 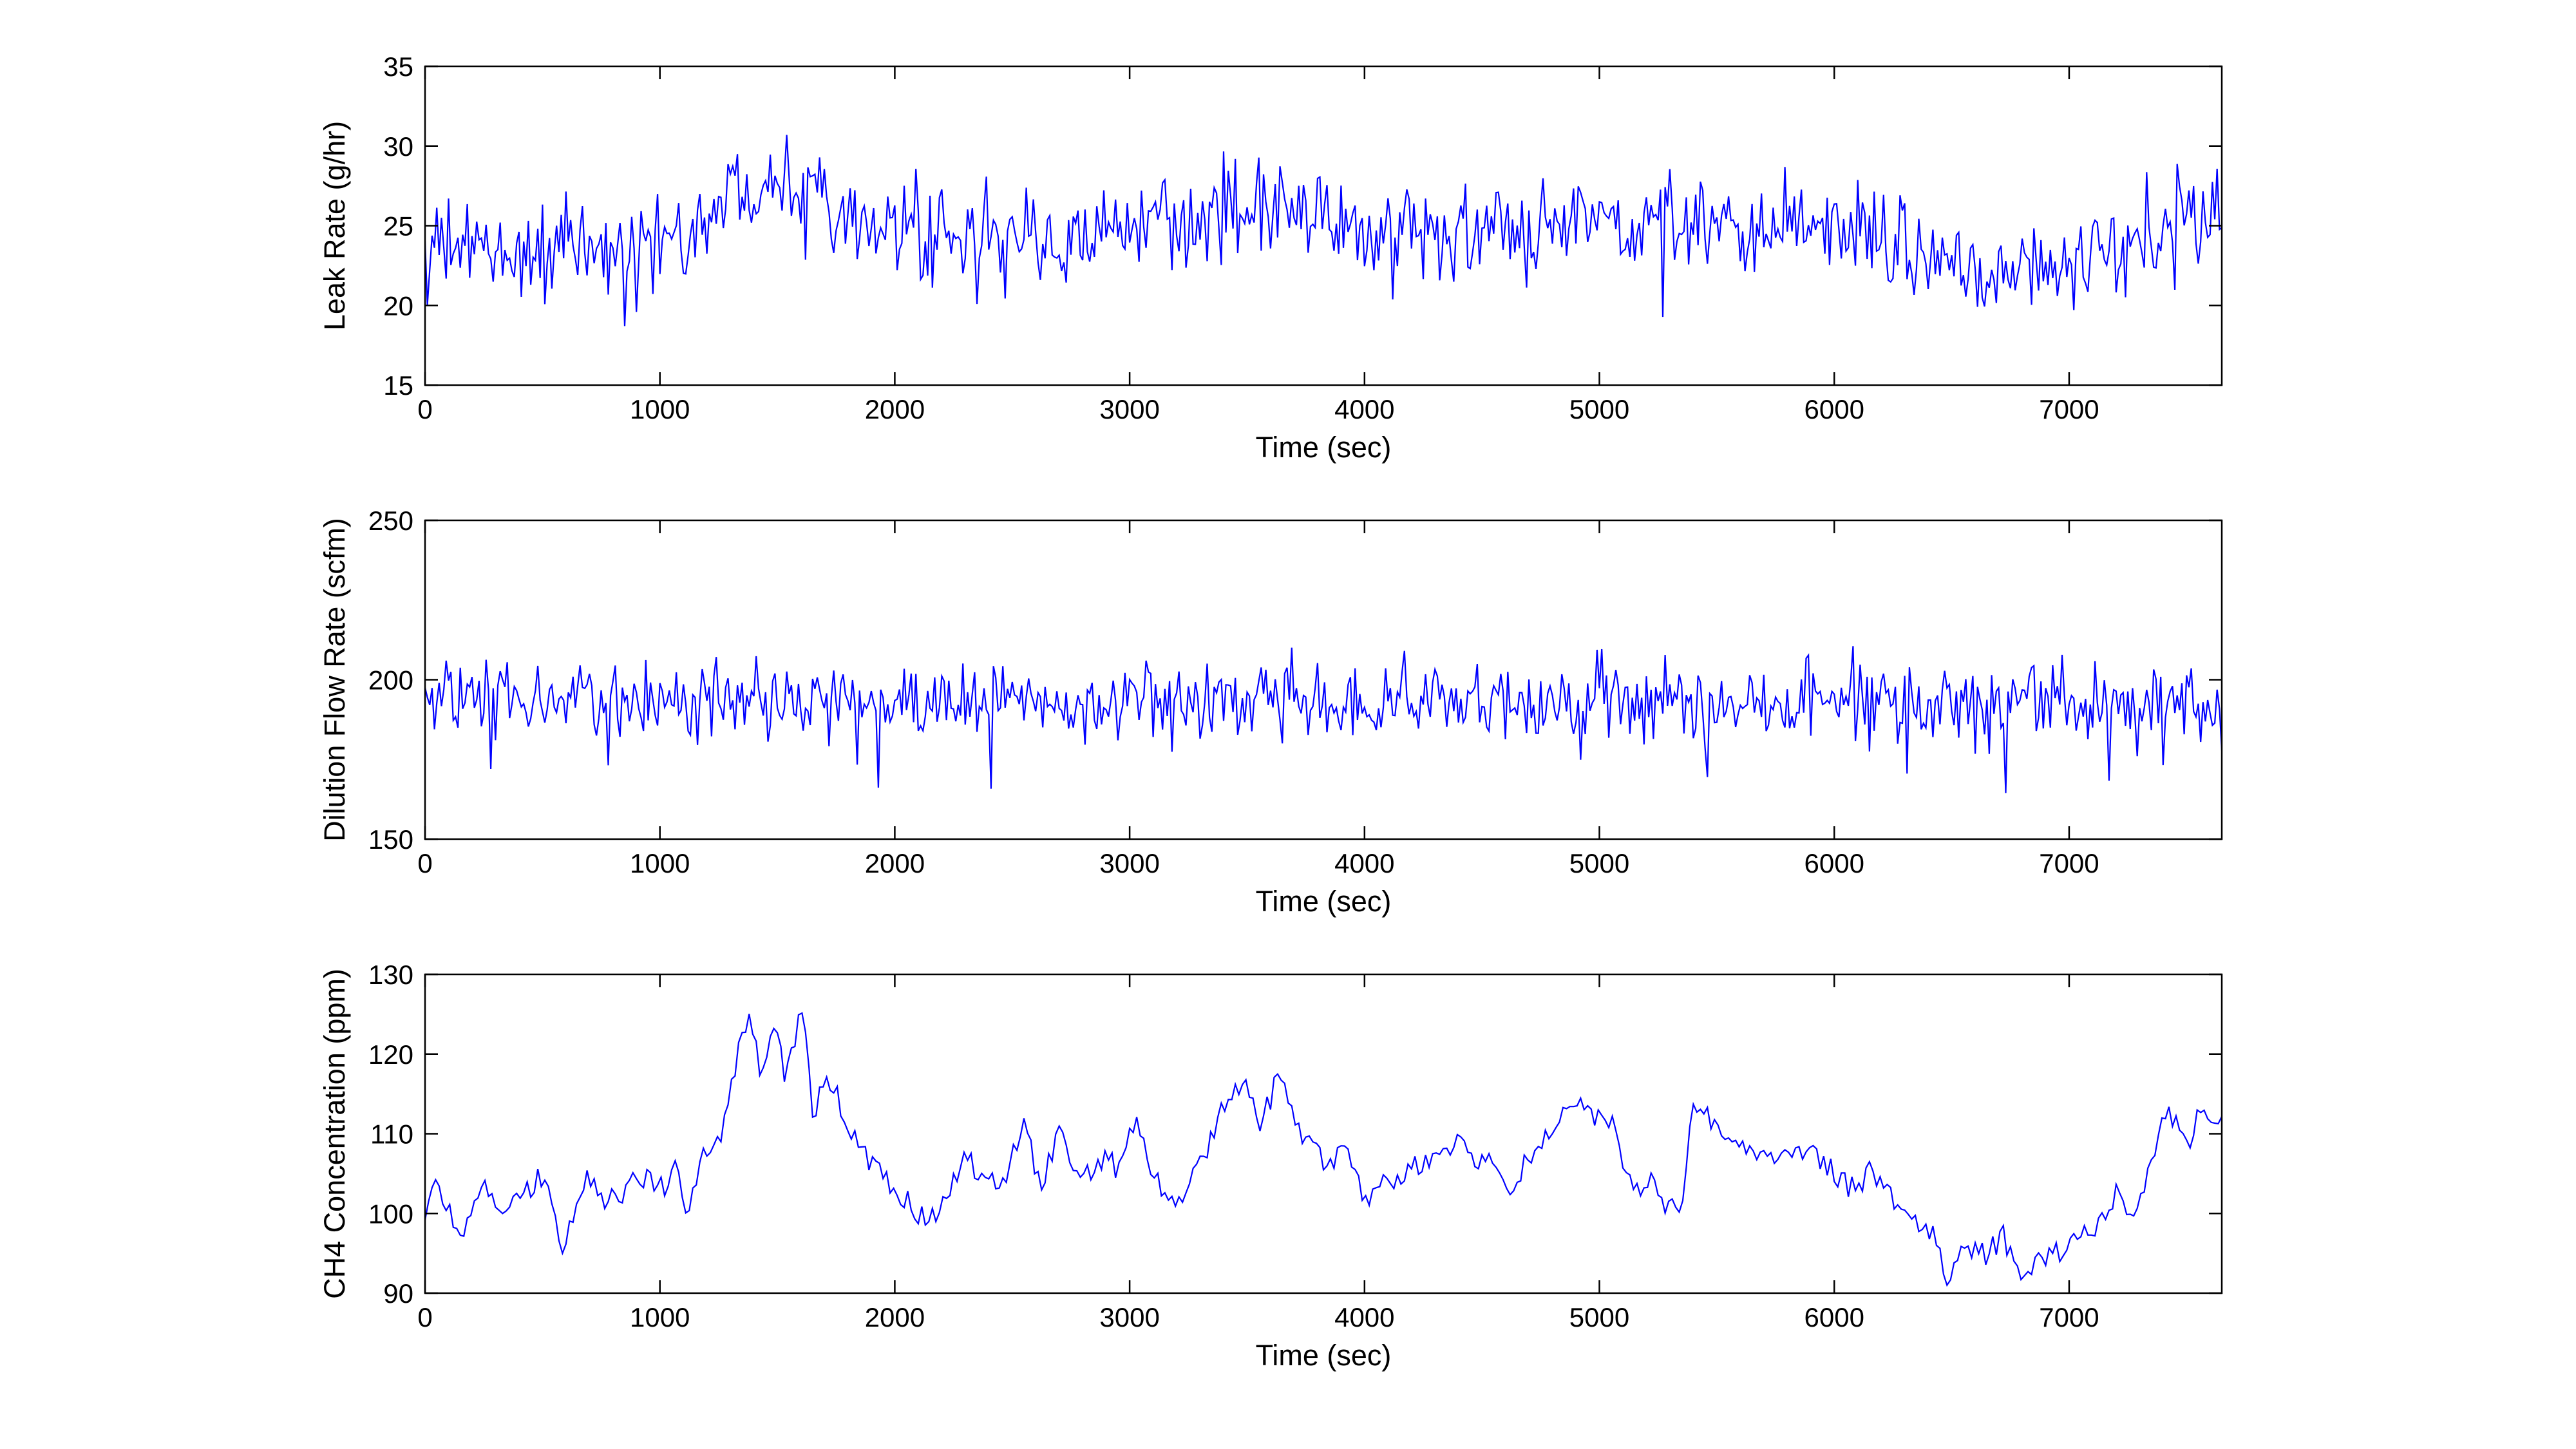 What do you see at coordinates (334, 225) in the screenshot?
I see `y-axis-label: Leak Rate (g/hr)` at bounding box center [334, 225].